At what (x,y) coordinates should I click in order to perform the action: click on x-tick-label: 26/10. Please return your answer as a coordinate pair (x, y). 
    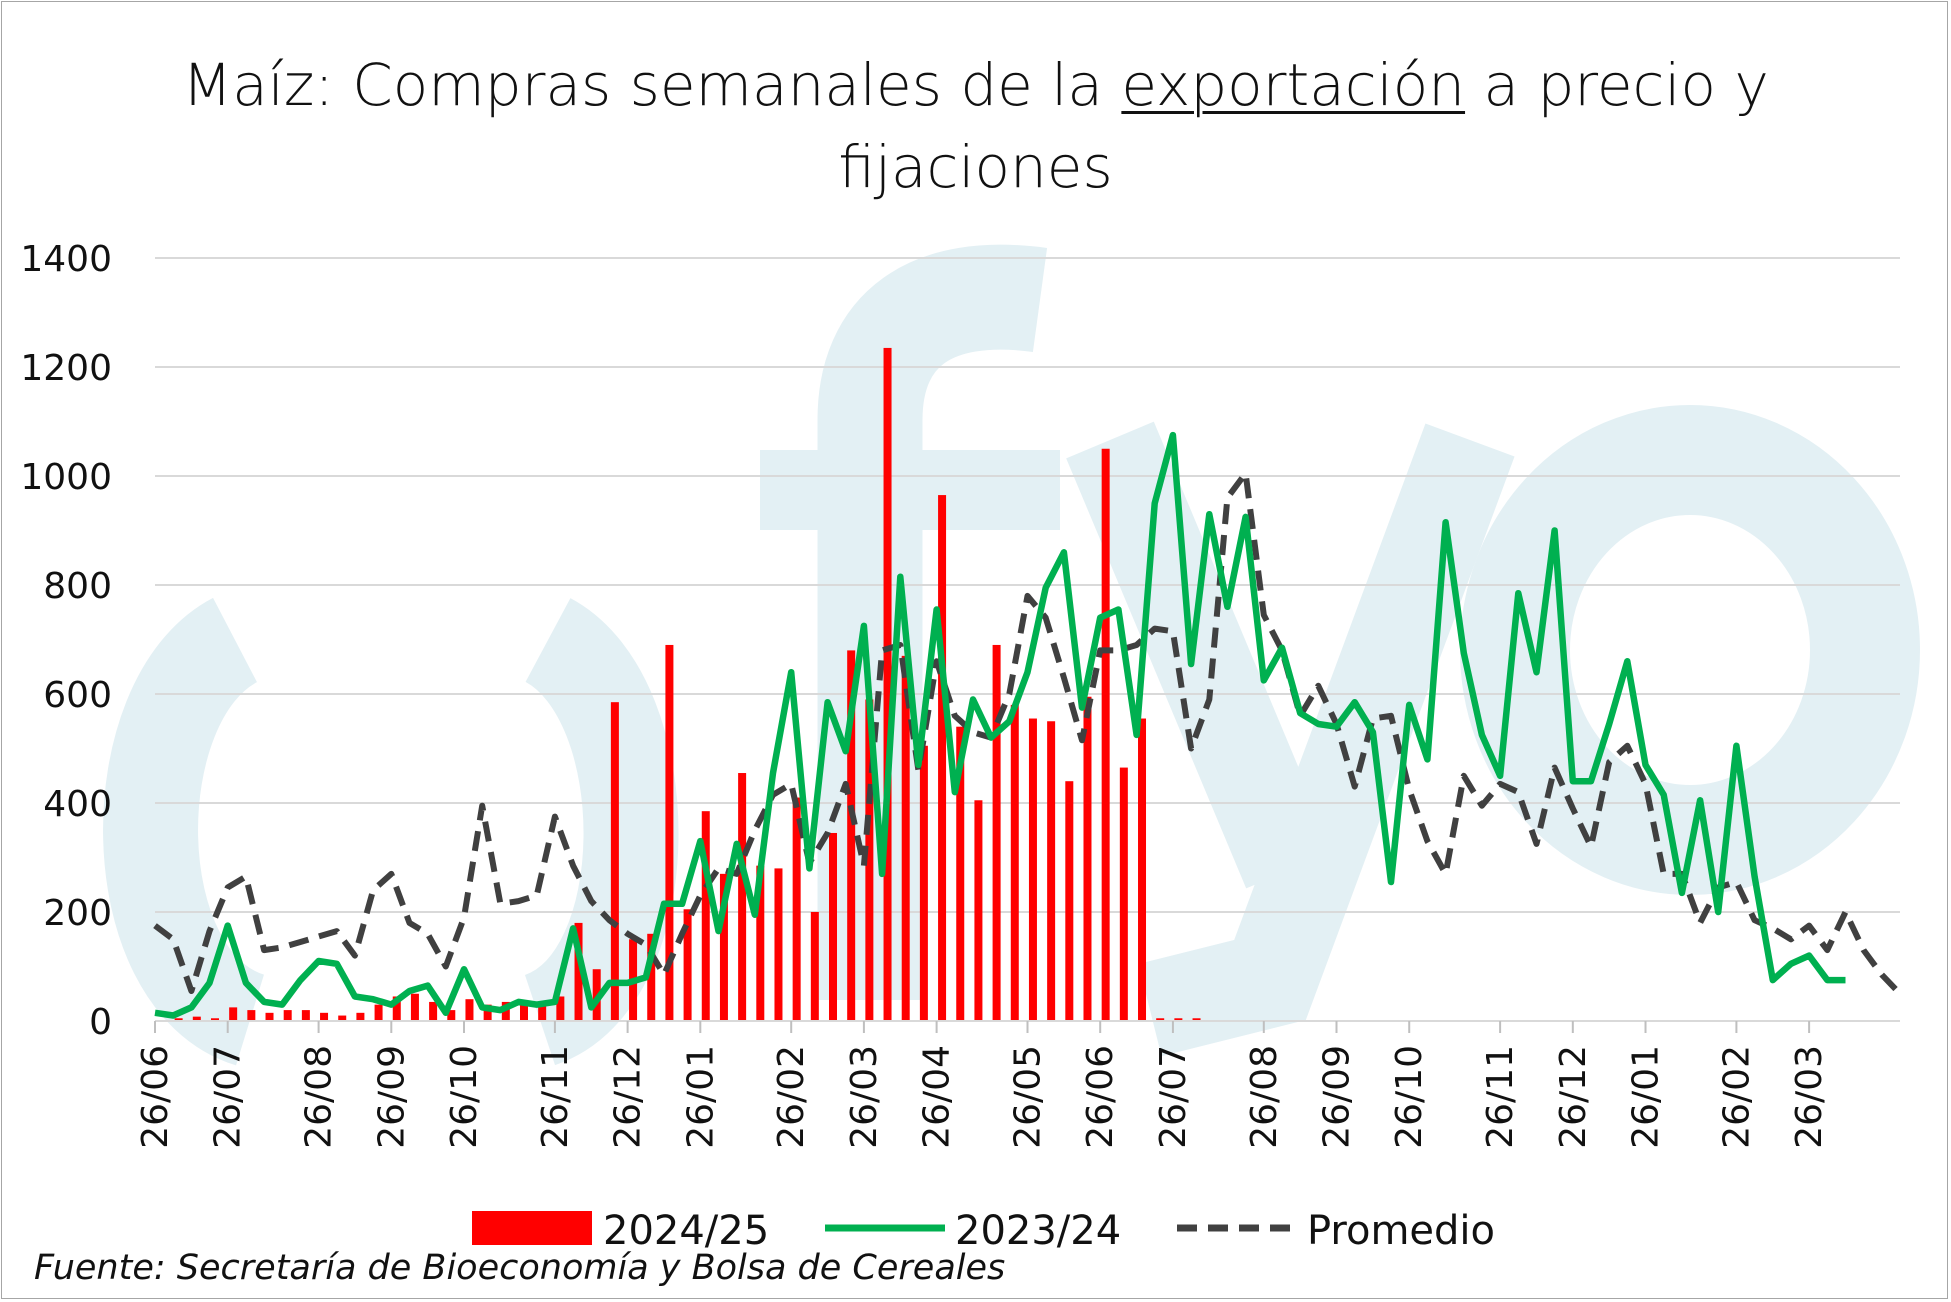
    Looking at the image, I should click on (1409, 1097).